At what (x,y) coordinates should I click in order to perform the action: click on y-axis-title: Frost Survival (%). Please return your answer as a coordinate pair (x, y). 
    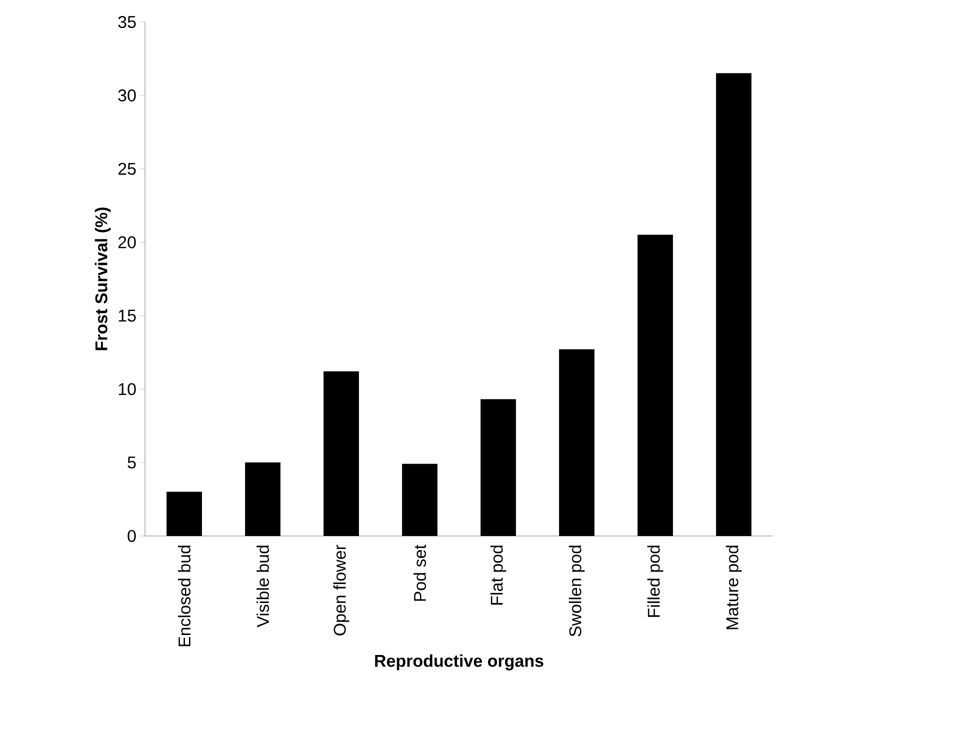
    Looking at the image, I should click on (102, 279).